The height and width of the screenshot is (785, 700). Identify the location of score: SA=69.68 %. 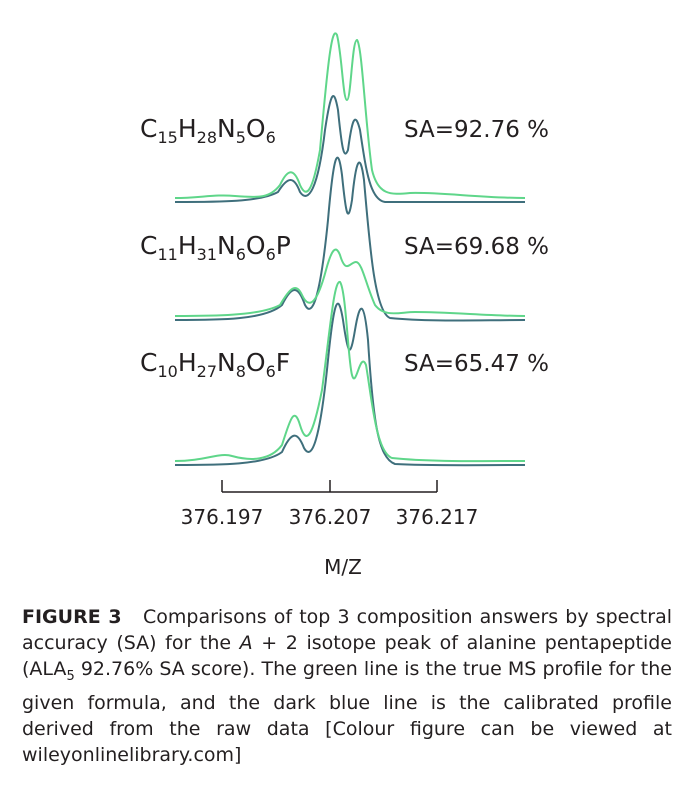
(476, 247).